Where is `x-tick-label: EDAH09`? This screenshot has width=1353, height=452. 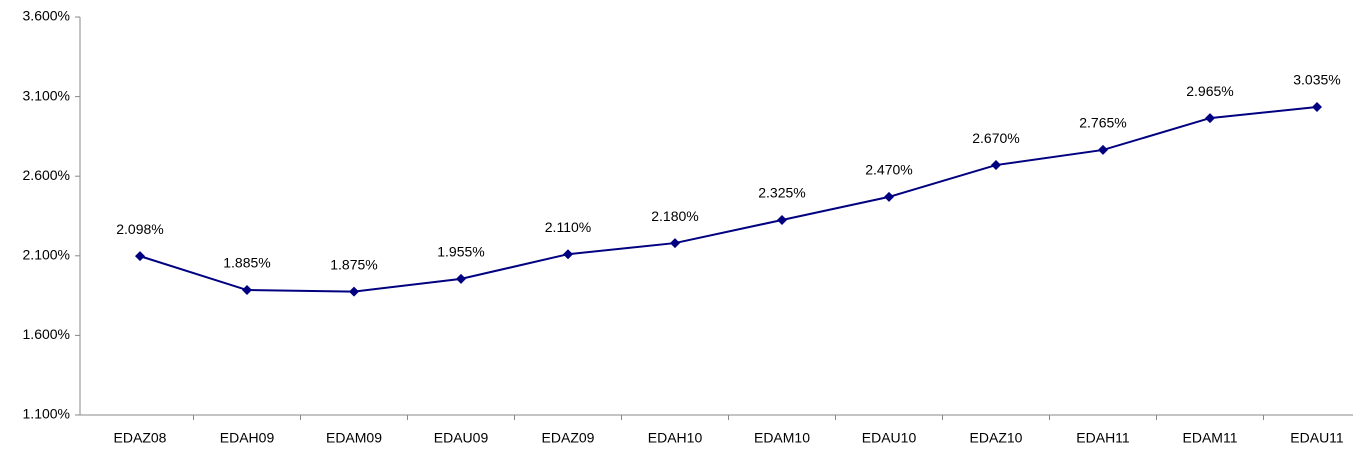 x-tick-label: EDAH09 is located at coordinates (247, 438).